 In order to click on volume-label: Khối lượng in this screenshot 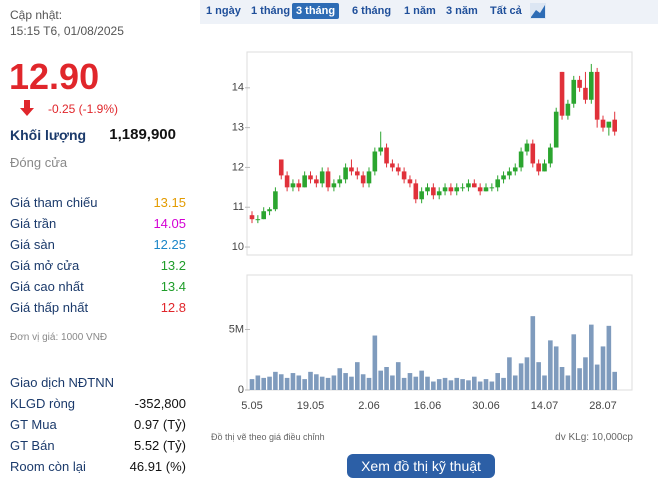, I will do `click(48, 135)`.